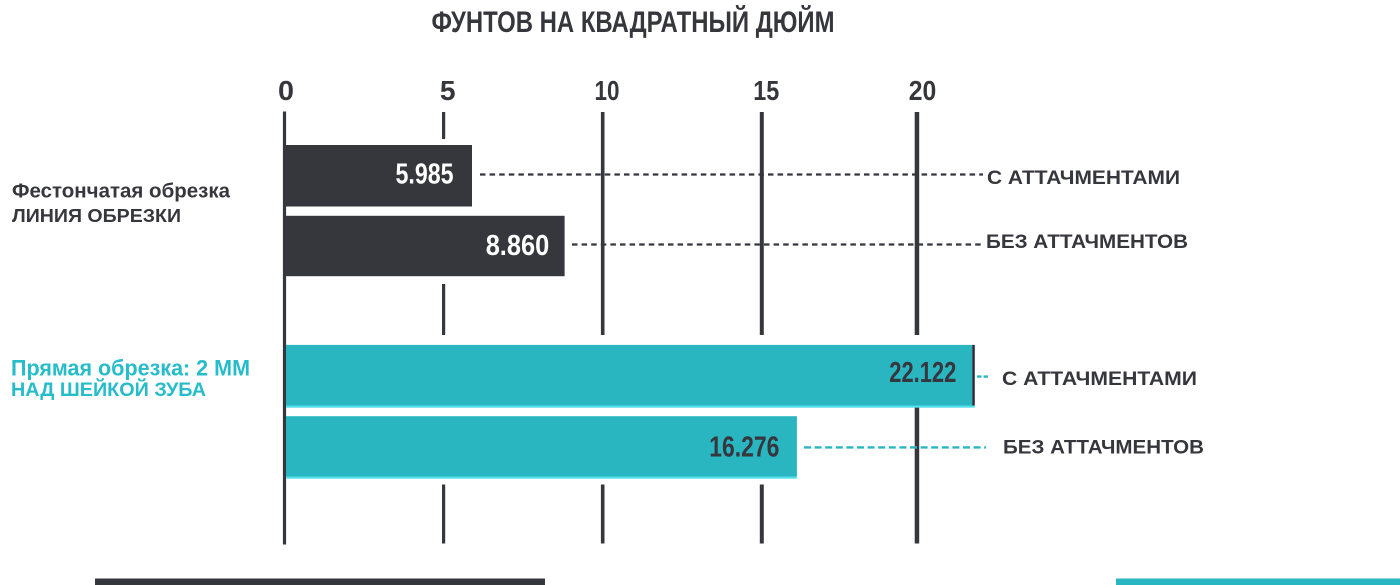 The height and width of the screenshot is (585, 1400). What do you see at coordinates (518, 246) in the screenshot?
I see `svg-text: 8.860` at bounding box center [518, 246].